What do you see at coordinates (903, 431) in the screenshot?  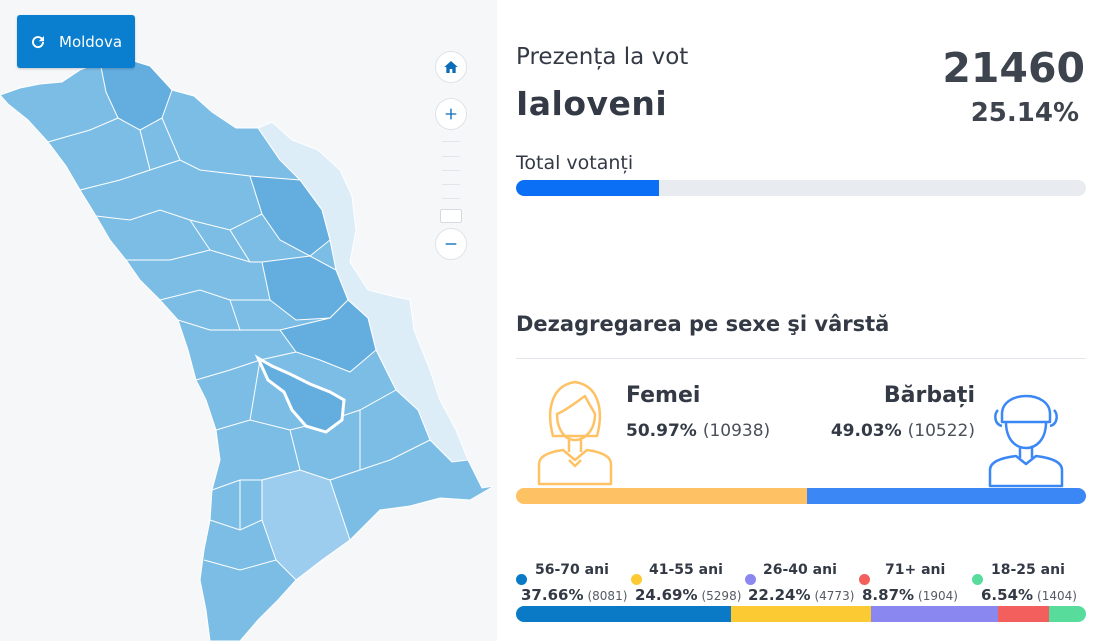 I see `male-stats: 49.03% (10522)` at bounding box center [903, 431].